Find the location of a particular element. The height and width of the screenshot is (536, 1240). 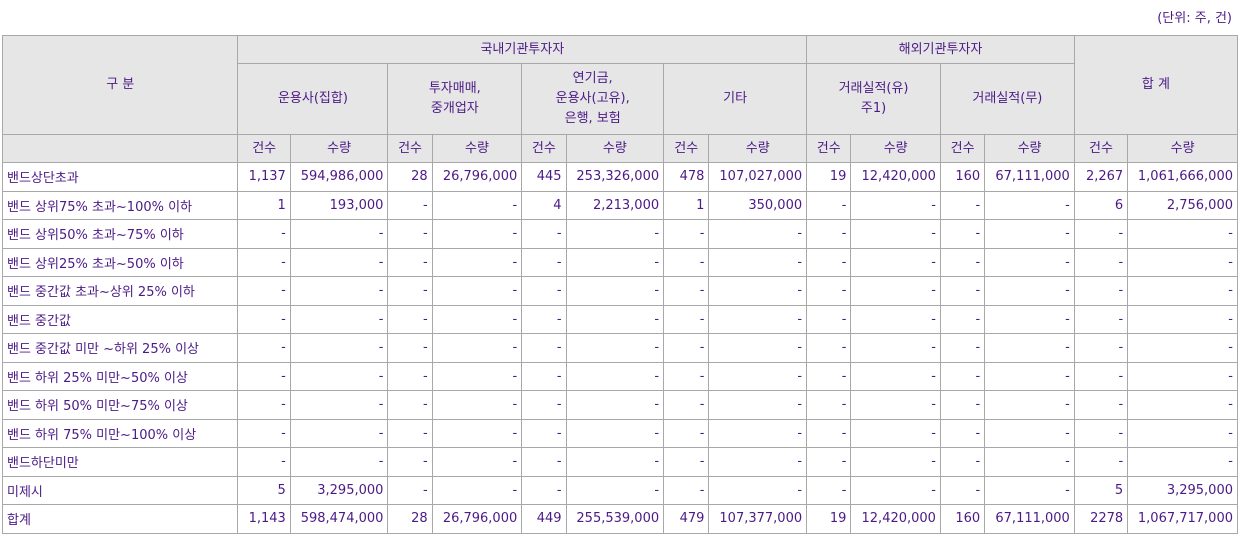

row-label: 밴드하단미만 is located at coordinates (120, 462).